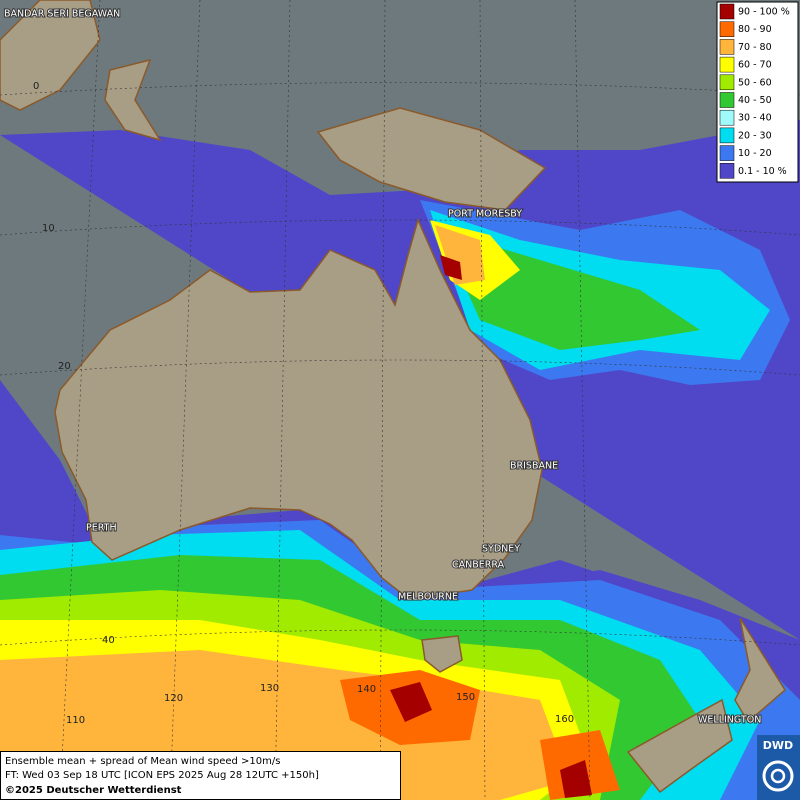 This screenshot has width=800, height=800. I want to click on place-label: PORT MORESBY, so click(485, 214).